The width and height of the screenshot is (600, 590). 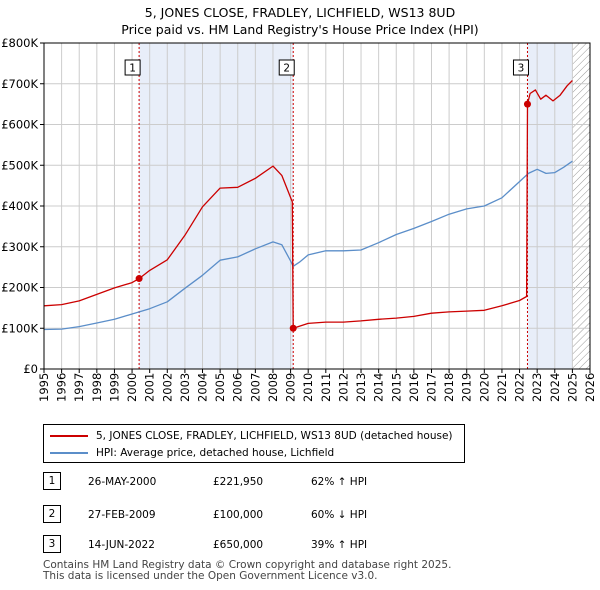 What do you see at coordinates (238, 545) in the screenshot?
I see `transaction-price: £650,000` at bounding box center [238, 545].